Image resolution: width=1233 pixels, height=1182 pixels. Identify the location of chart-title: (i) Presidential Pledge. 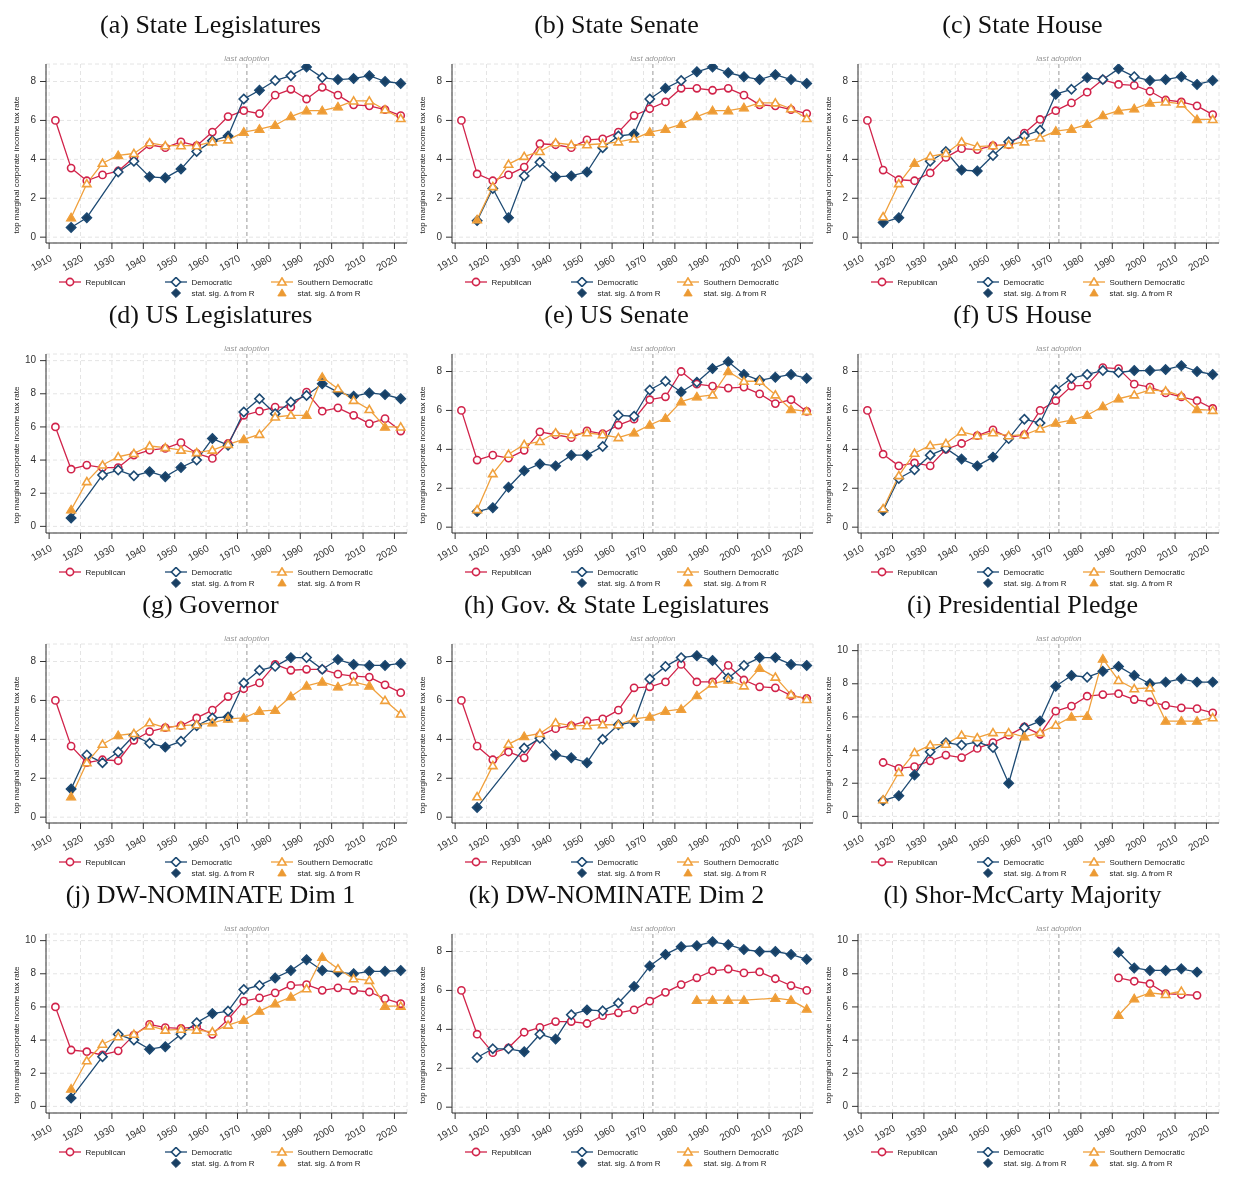
(1022, 605).